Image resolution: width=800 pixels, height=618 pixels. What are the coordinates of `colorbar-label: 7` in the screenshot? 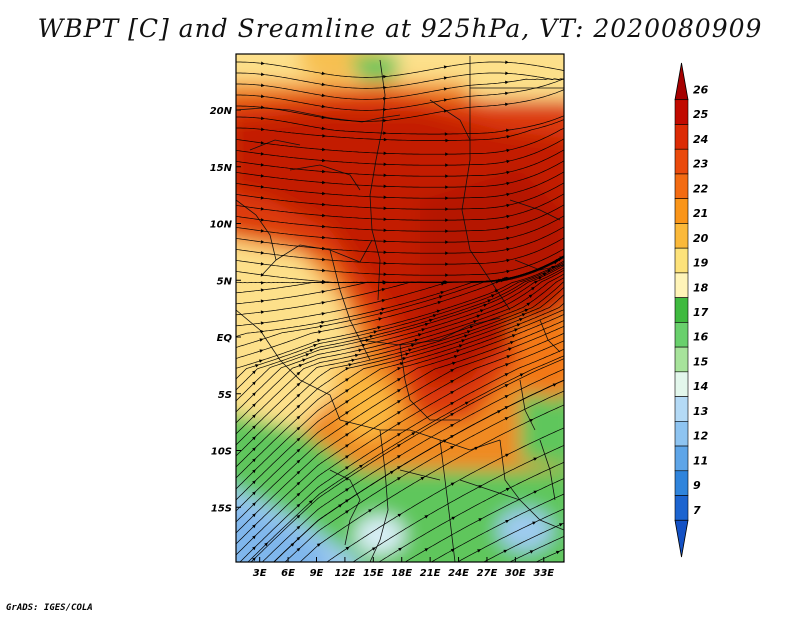 It's located at (697, 510).